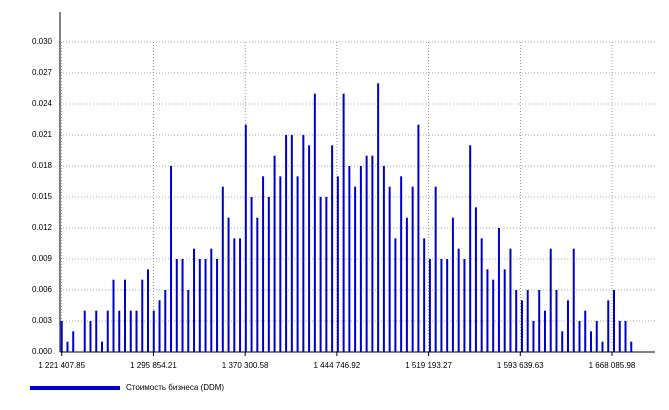  What do you see at coordinates (42, 351) in the screenshot?
I see `y-tick-label: 0.000` at bounding box center [42, 351].